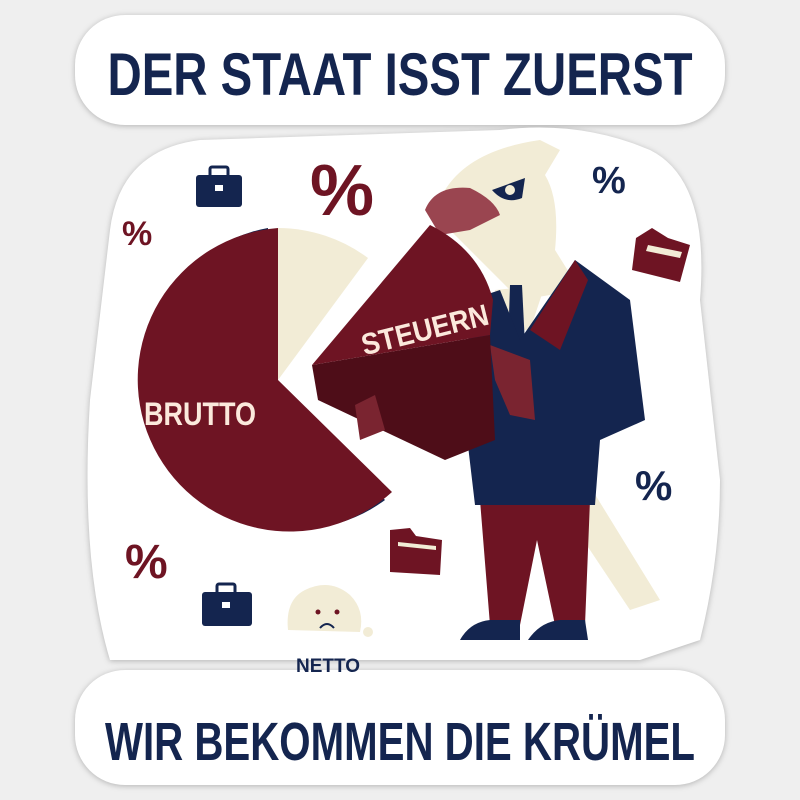 This screenshot has width=800, height=800. I want to click on pie-remaining-slice, so click(323, 304).